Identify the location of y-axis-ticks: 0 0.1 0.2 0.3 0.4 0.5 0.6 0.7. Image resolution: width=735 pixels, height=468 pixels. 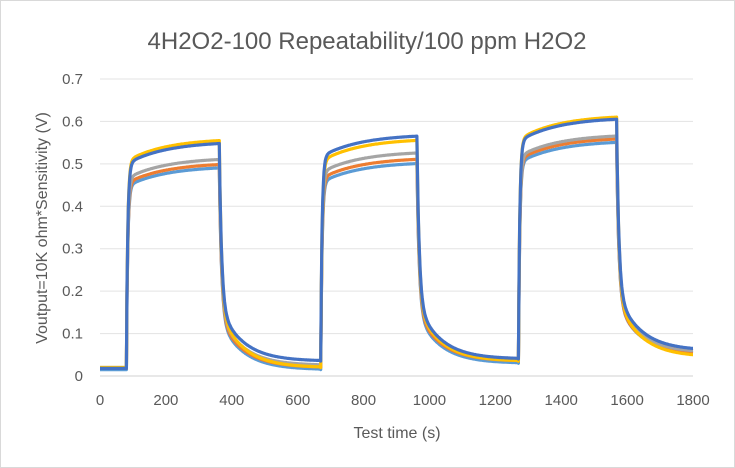
(72, 228).